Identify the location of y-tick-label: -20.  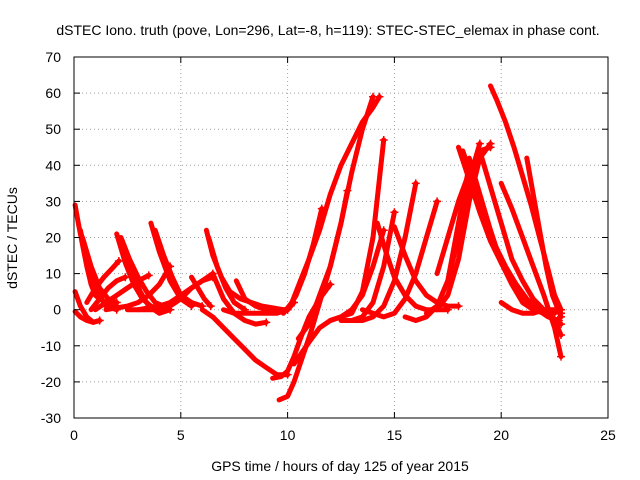
(51, 382).